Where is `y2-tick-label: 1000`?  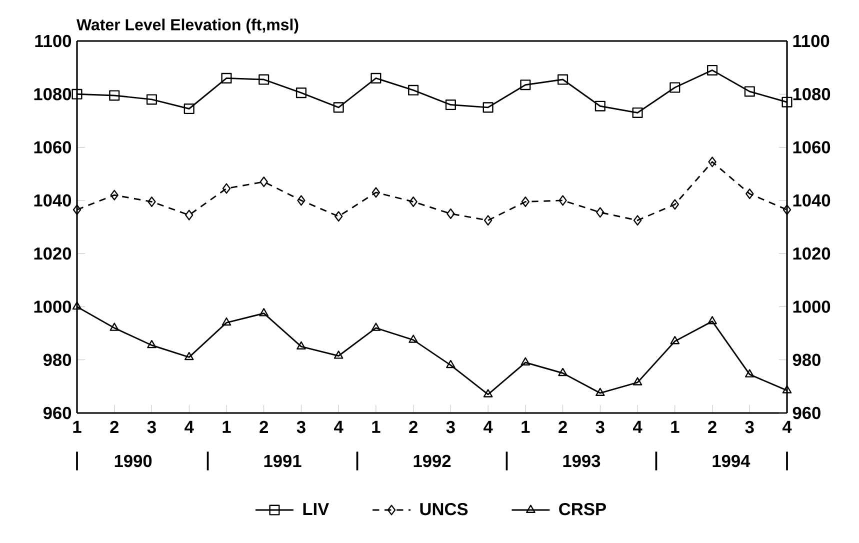 y2-tick-label: 1000 is located at coordinates (53, 306).